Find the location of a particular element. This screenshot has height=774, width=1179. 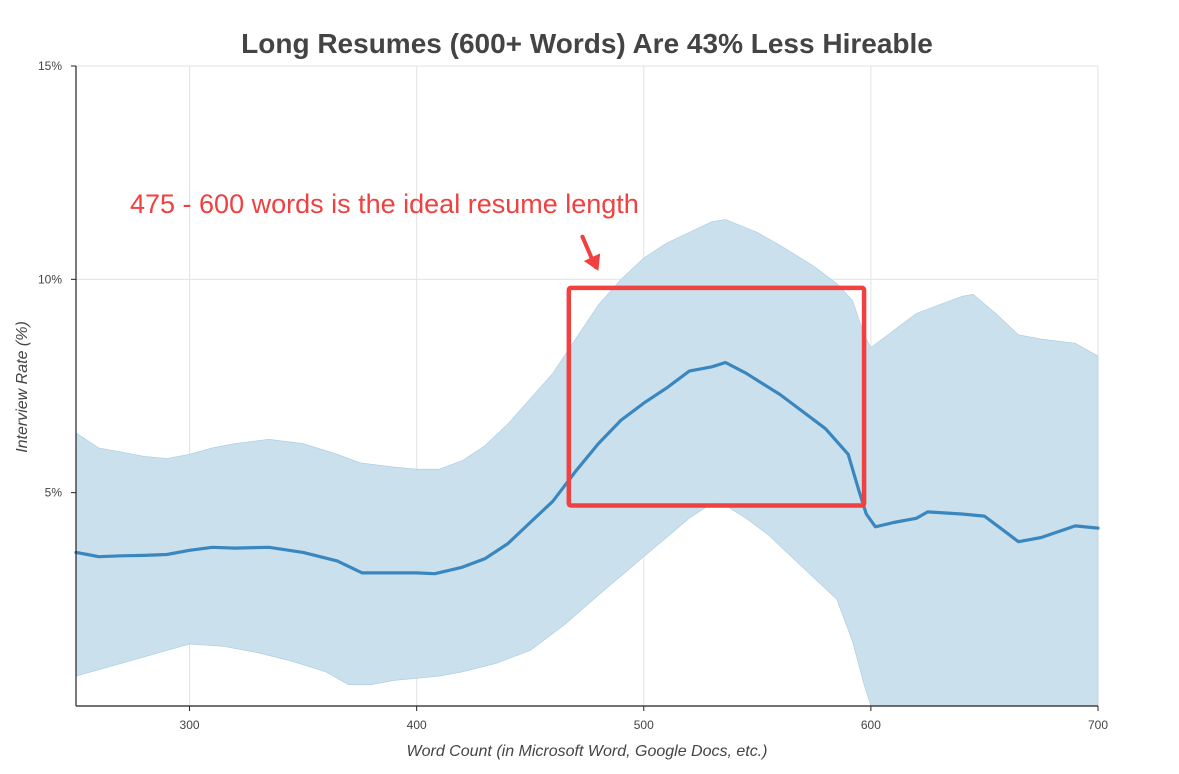

y-tick-label: 5% is located at coordinates (54, 493).